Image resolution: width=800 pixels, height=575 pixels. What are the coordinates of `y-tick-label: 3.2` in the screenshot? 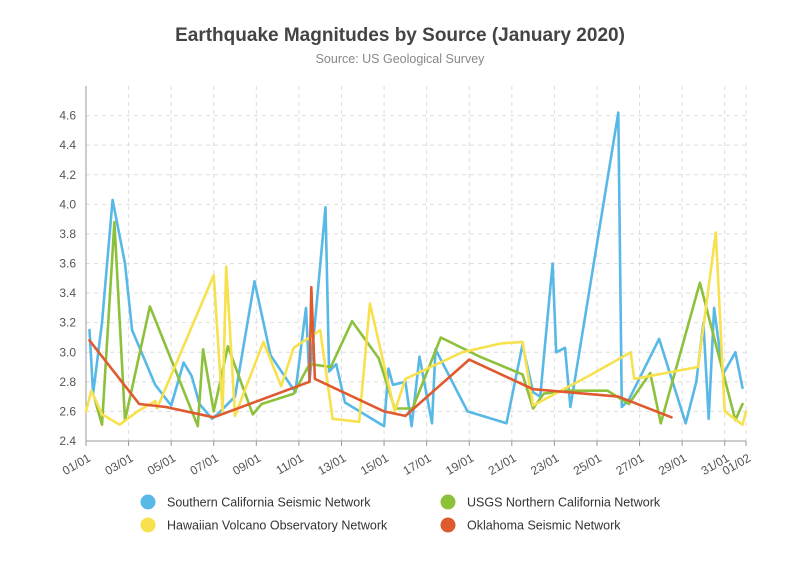 It's located at (67, 323).